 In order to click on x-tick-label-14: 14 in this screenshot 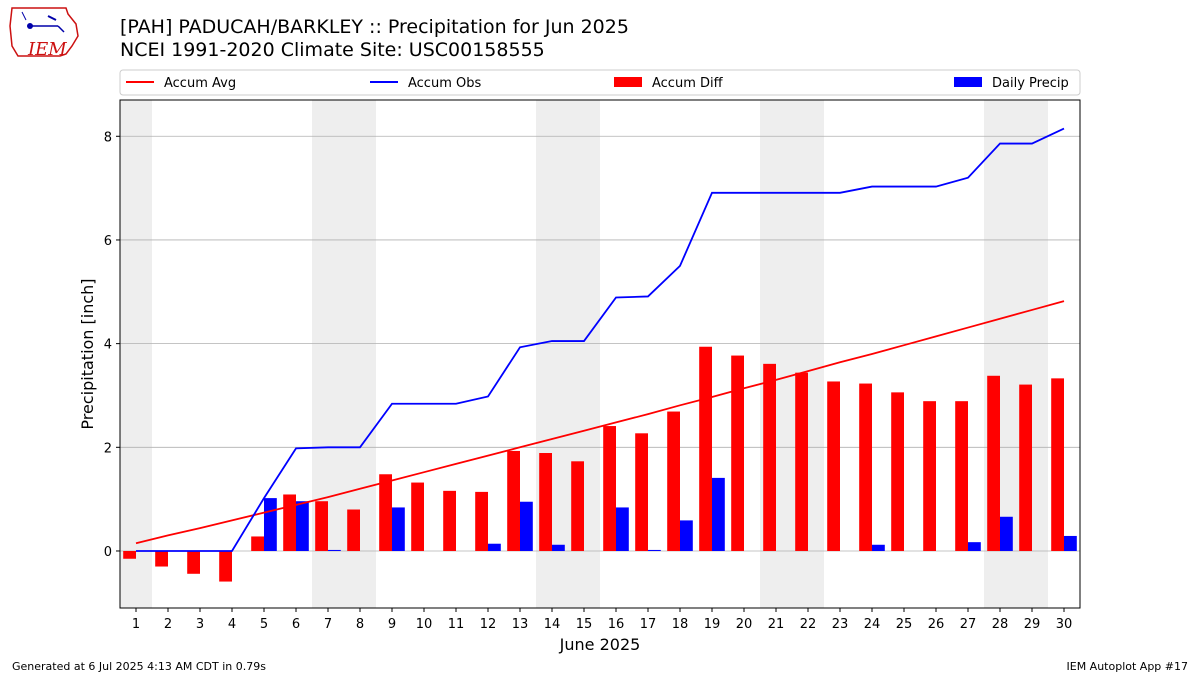, I will do `click(552, 624)`.